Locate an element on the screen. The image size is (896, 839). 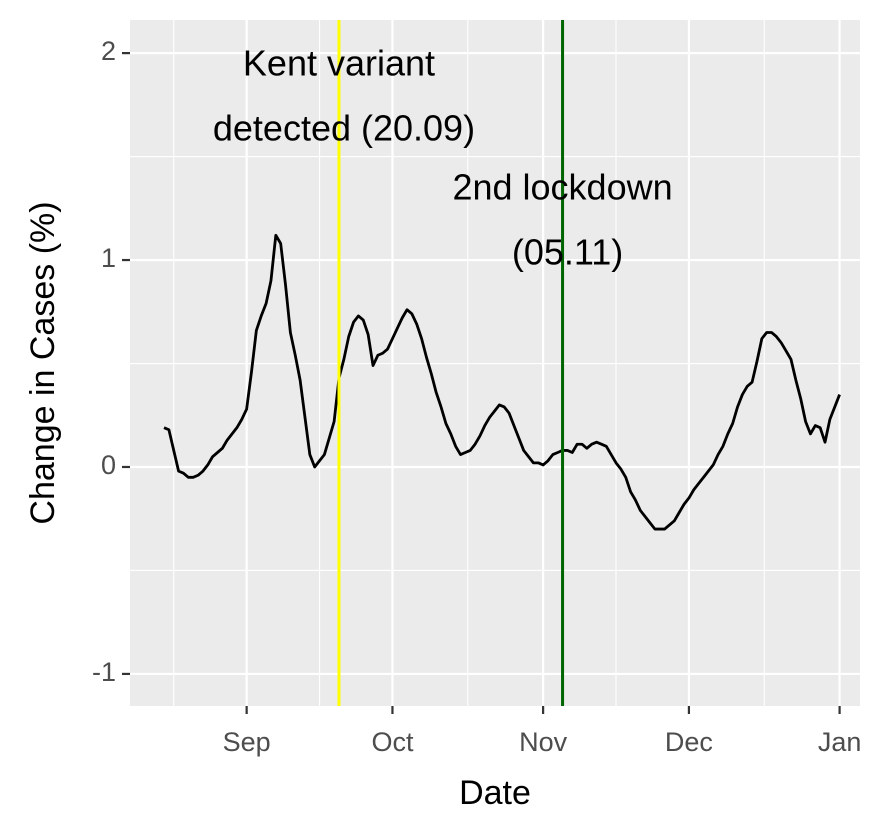
x-tick-label: Oct is located at coordinates (392, 742).